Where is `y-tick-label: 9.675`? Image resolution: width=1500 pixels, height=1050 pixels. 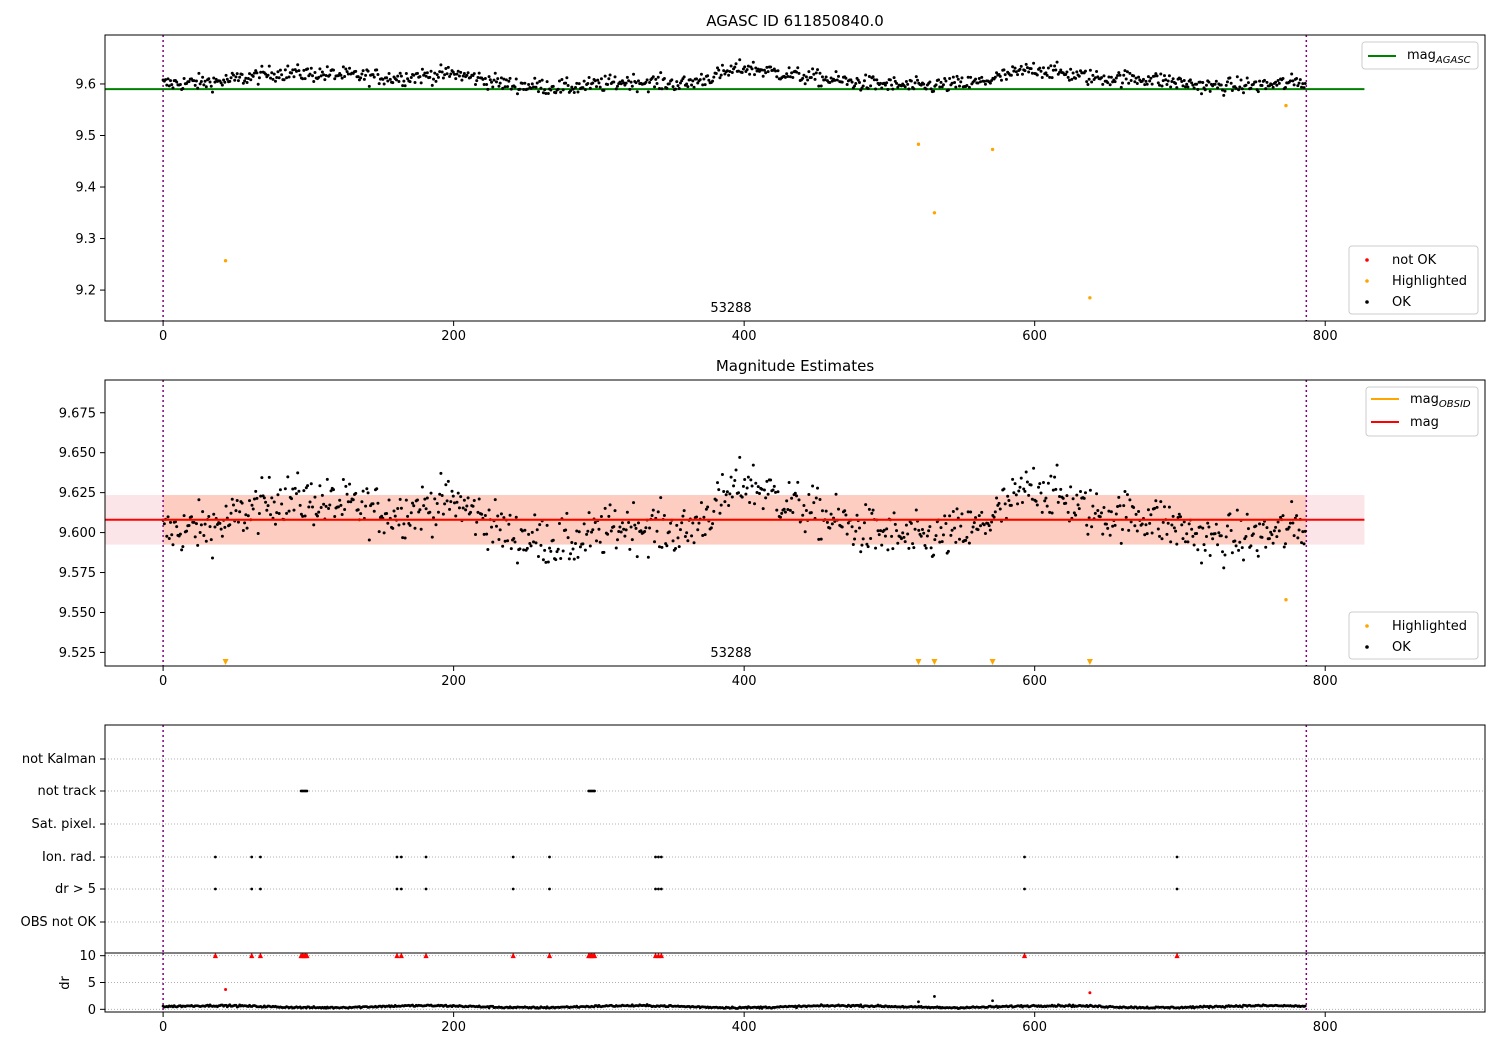 y-tick-label: 9.675 is located at coordinates (77, 413).